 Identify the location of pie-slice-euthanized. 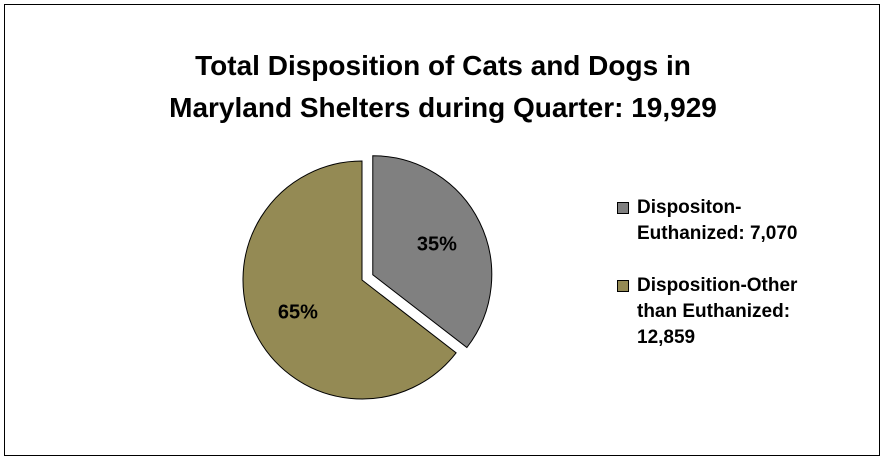
(432, 252).